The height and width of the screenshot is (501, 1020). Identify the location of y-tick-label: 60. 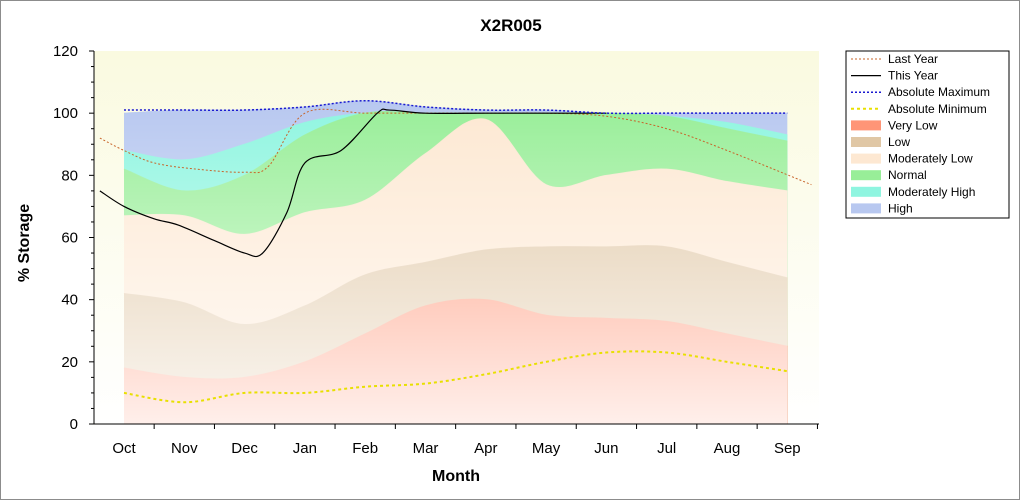
(69, 238).